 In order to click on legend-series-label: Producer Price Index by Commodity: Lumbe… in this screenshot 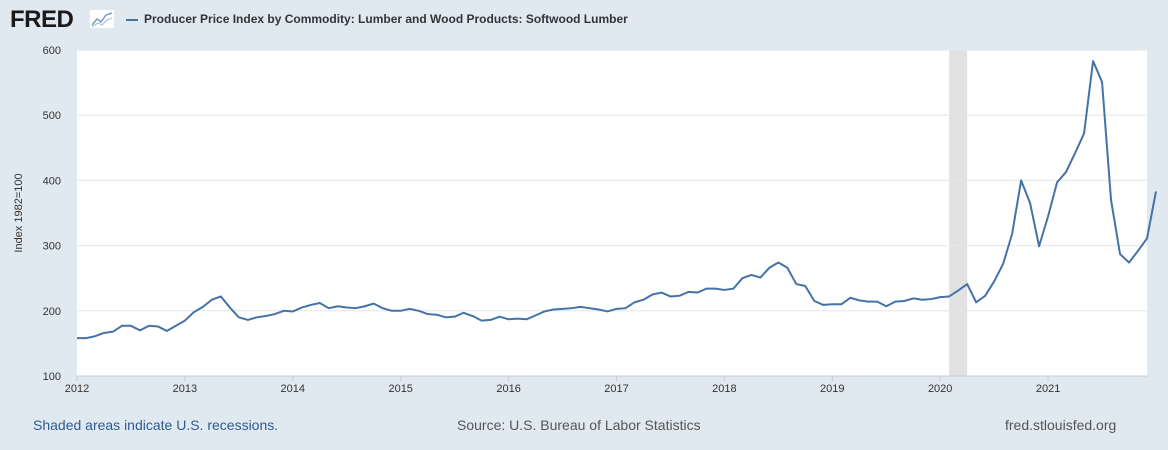, I will do `click(386, 19)`.